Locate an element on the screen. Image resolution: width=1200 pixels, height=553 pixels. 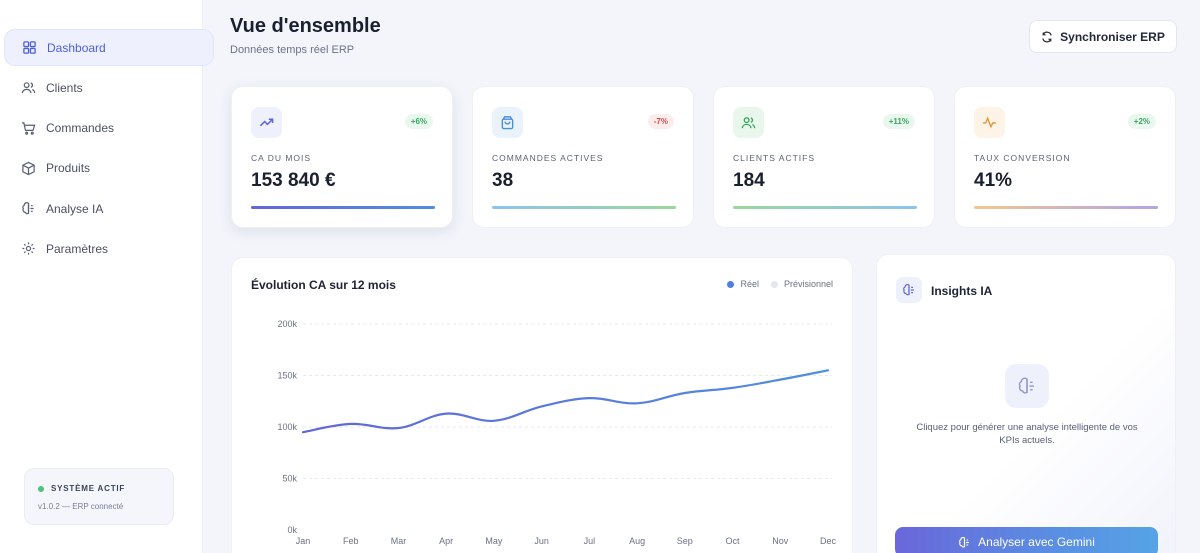
kpi-trend-badge: +11% is located at coordinates (898, 121).